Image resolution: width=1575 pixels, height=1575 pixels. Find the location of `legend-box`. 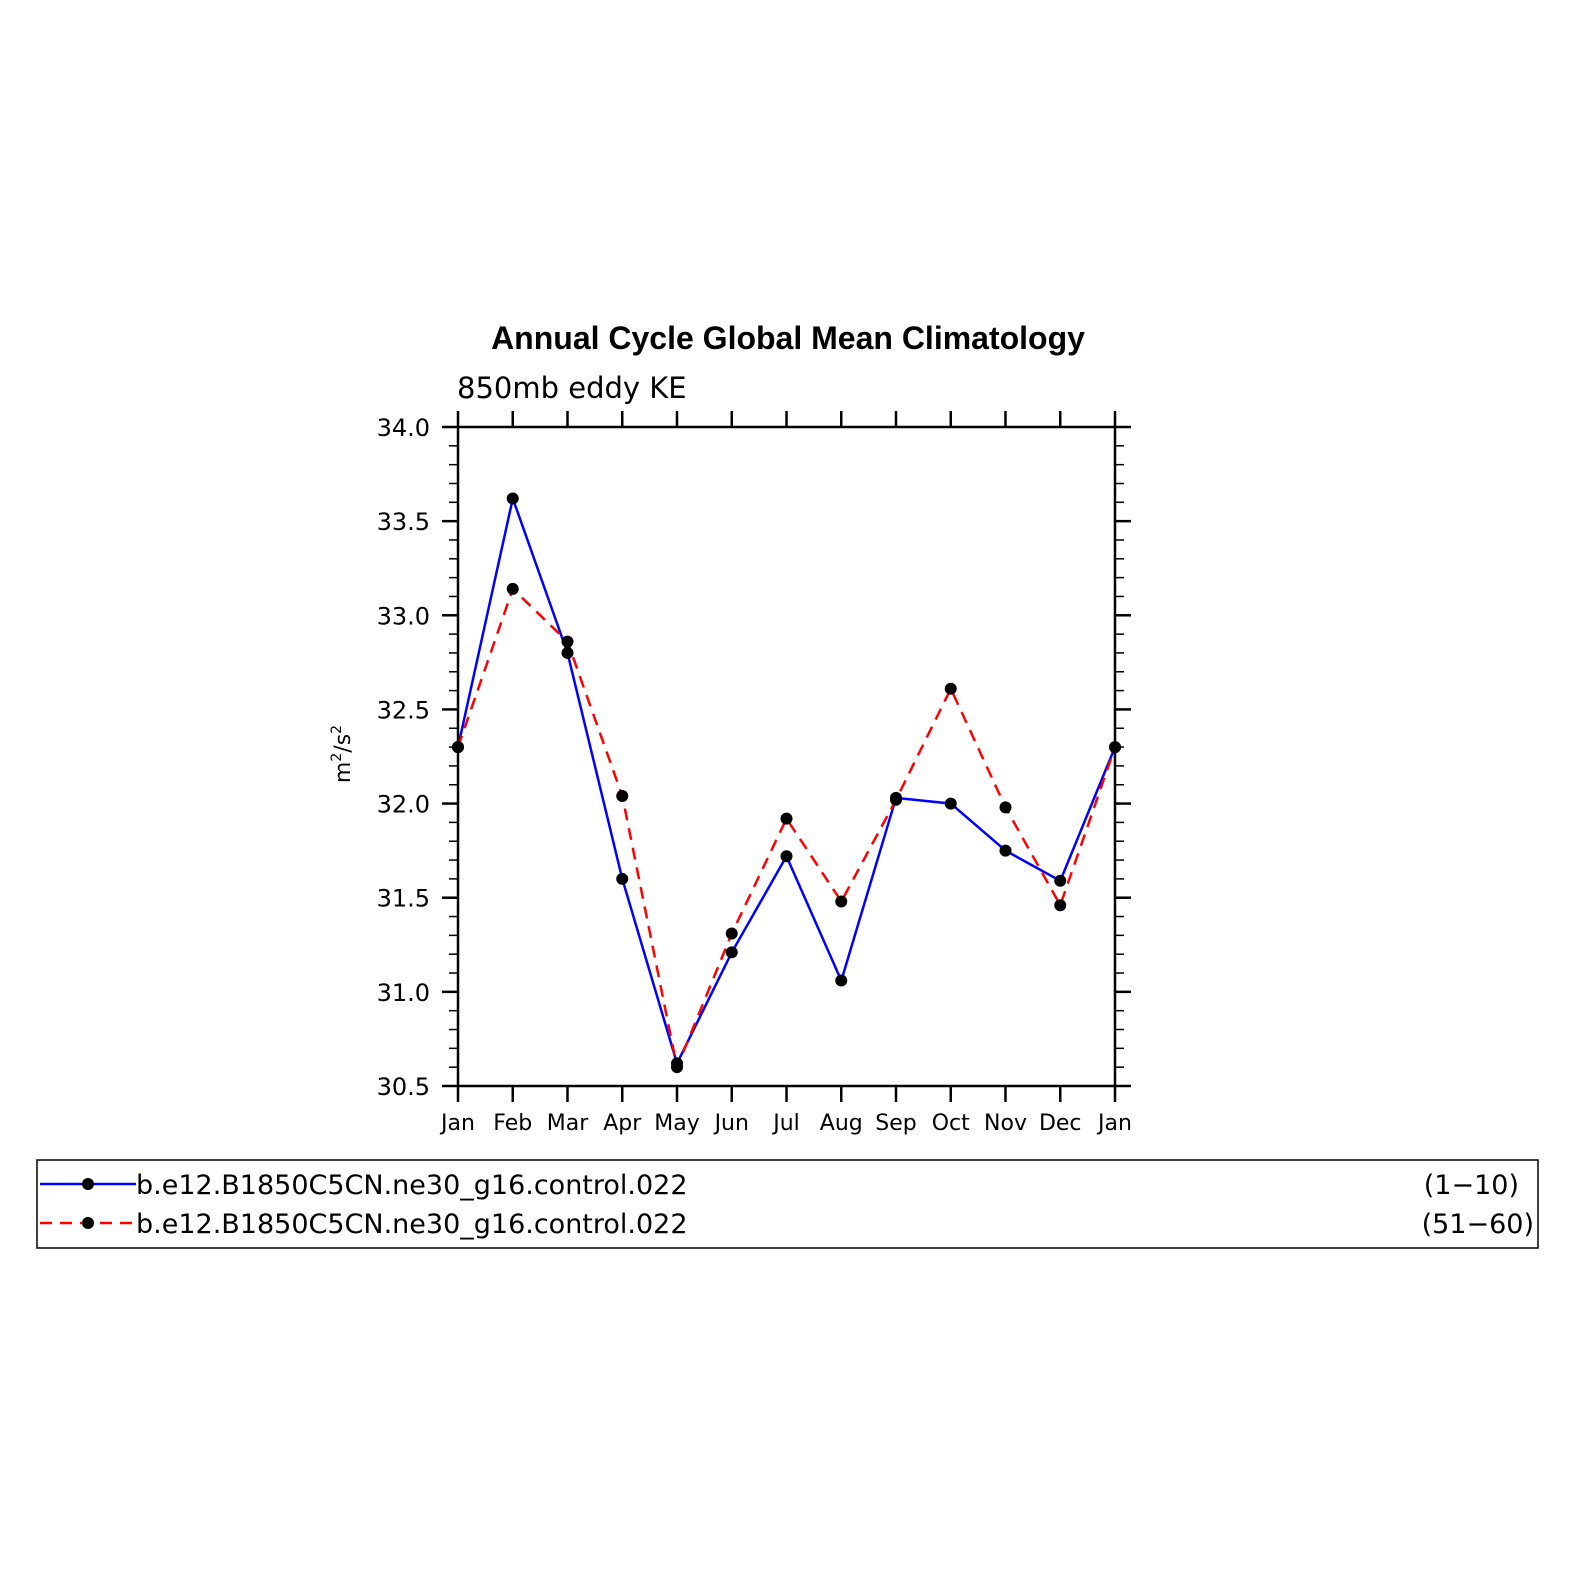

legend-box is located at coordinates (787, 1204).